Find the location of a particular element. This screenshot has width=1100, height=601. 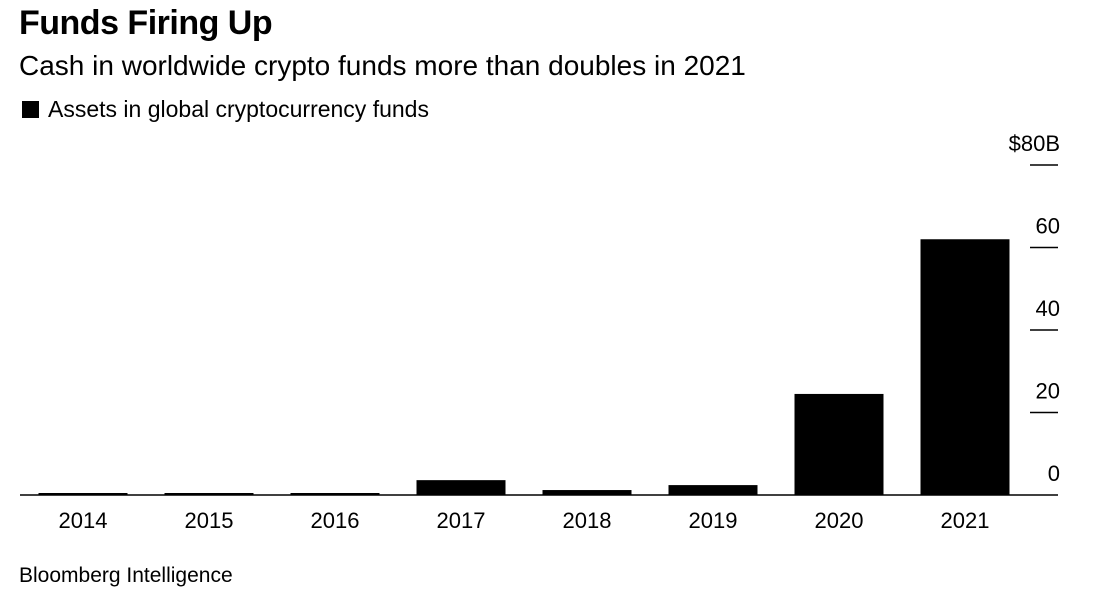

x-tick-label-2020: 2020 is located at coordinates (839, 520).